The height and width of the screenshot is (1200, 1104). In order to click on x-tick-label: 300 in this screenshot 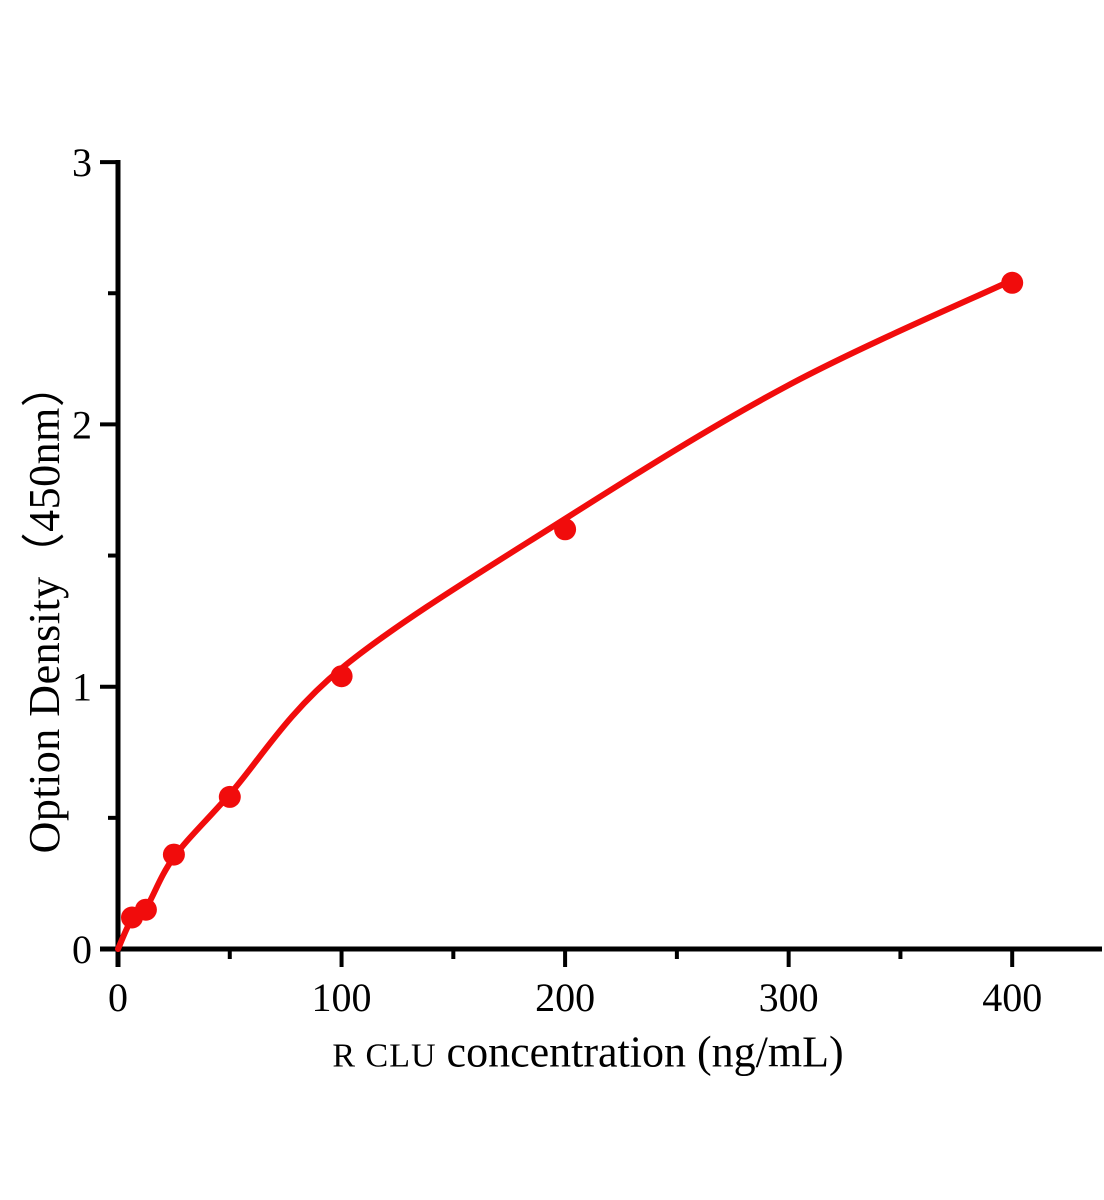, I will do `click(789, 997)`.